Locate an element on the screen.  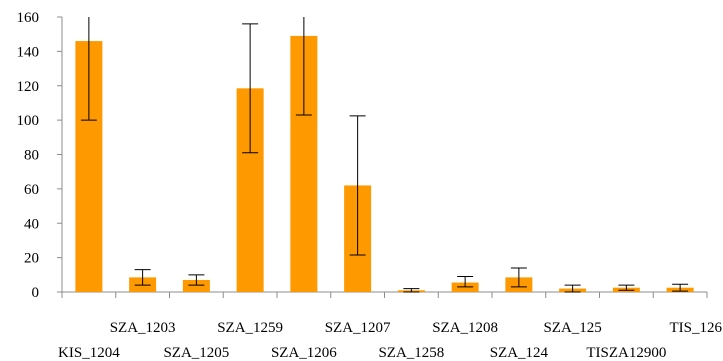
y-tick-label: 140 is located at coordinates (28, 52).